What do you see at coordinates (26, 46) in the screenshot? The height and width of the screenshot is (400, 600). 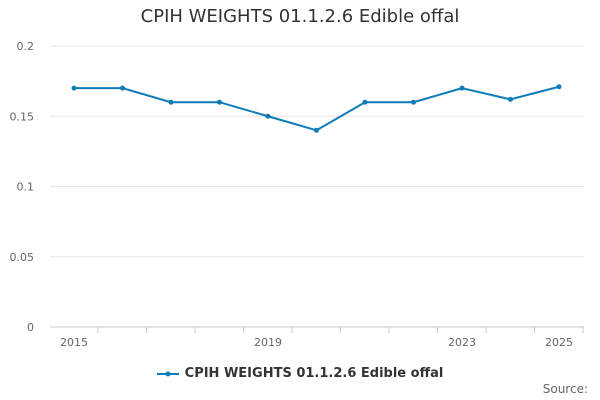 I see `y-tick-label: 0.2` at bounding box center [26, 46].